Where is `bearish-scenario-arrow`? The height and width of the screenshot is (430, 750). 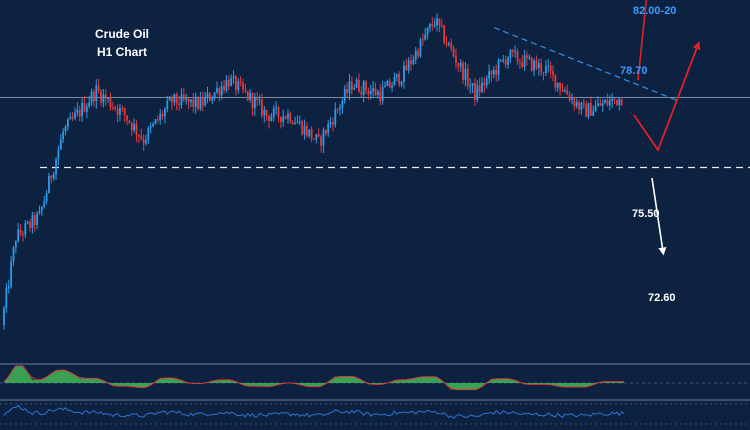 bearish-scenario-arrow is located at coordinates (659, 216).